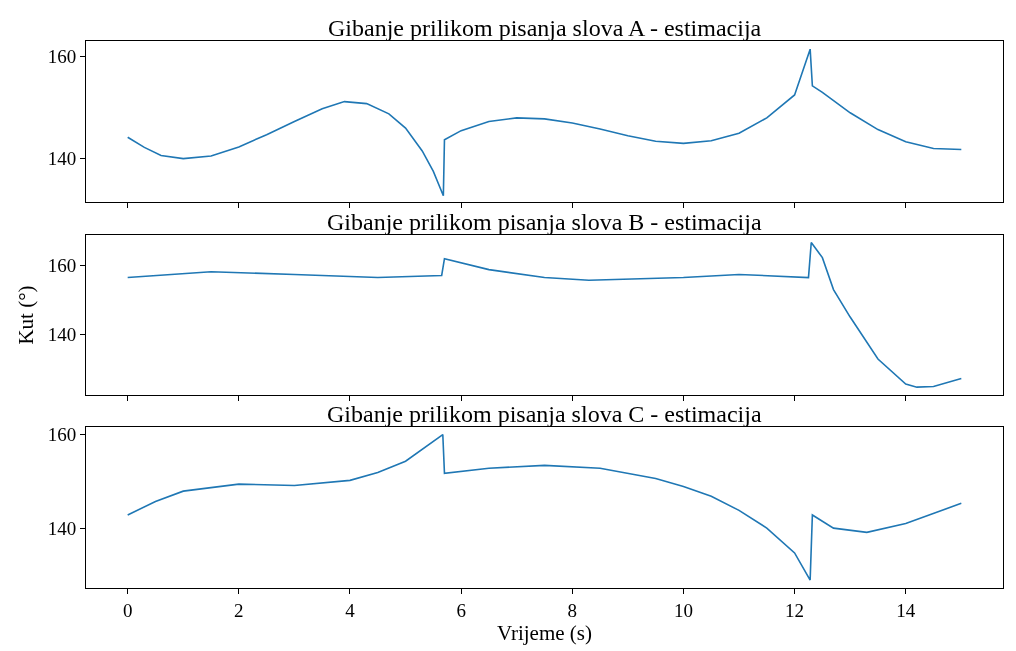 This screenshot has width=1016, height=651. What do you see at coordinates (545, 28) in the screenshot?
I see `chart-title: Gibanje prilikom pisanja slova A - estimacija` at bounding box center [545, 28].